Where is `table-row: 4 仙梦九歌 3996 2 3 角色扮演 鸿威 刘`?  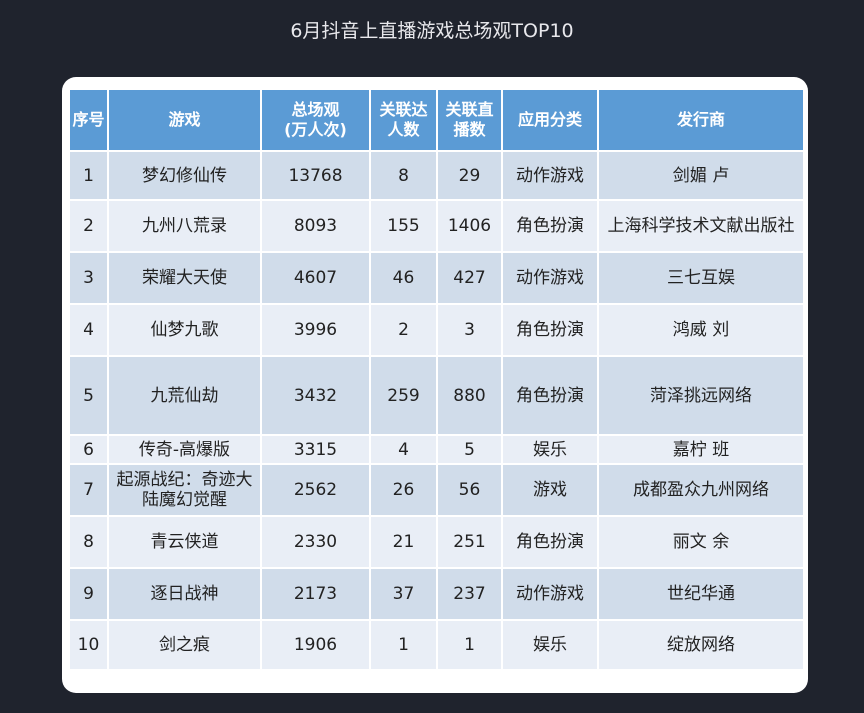 table-row: 4 仙梦九歌 3996 2 3 角色扮演 鸿威 刘 is located at coordinates (436, 330).